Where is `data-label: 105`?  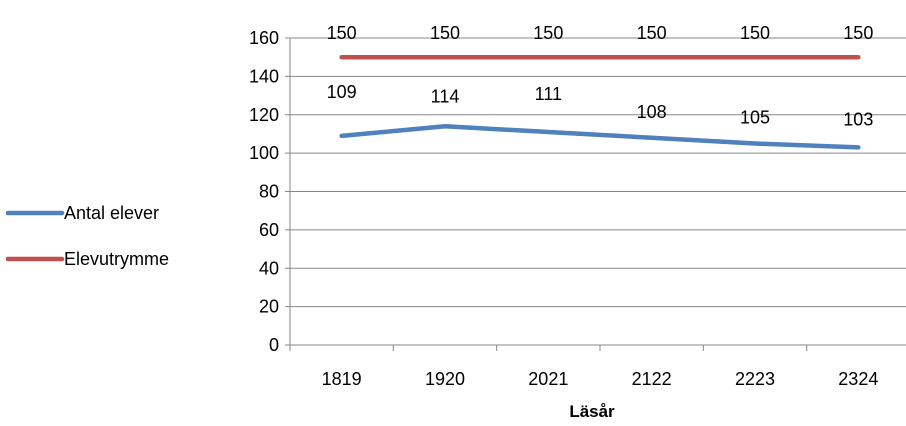
data-label: 105 is located at coordinates (755, 118).